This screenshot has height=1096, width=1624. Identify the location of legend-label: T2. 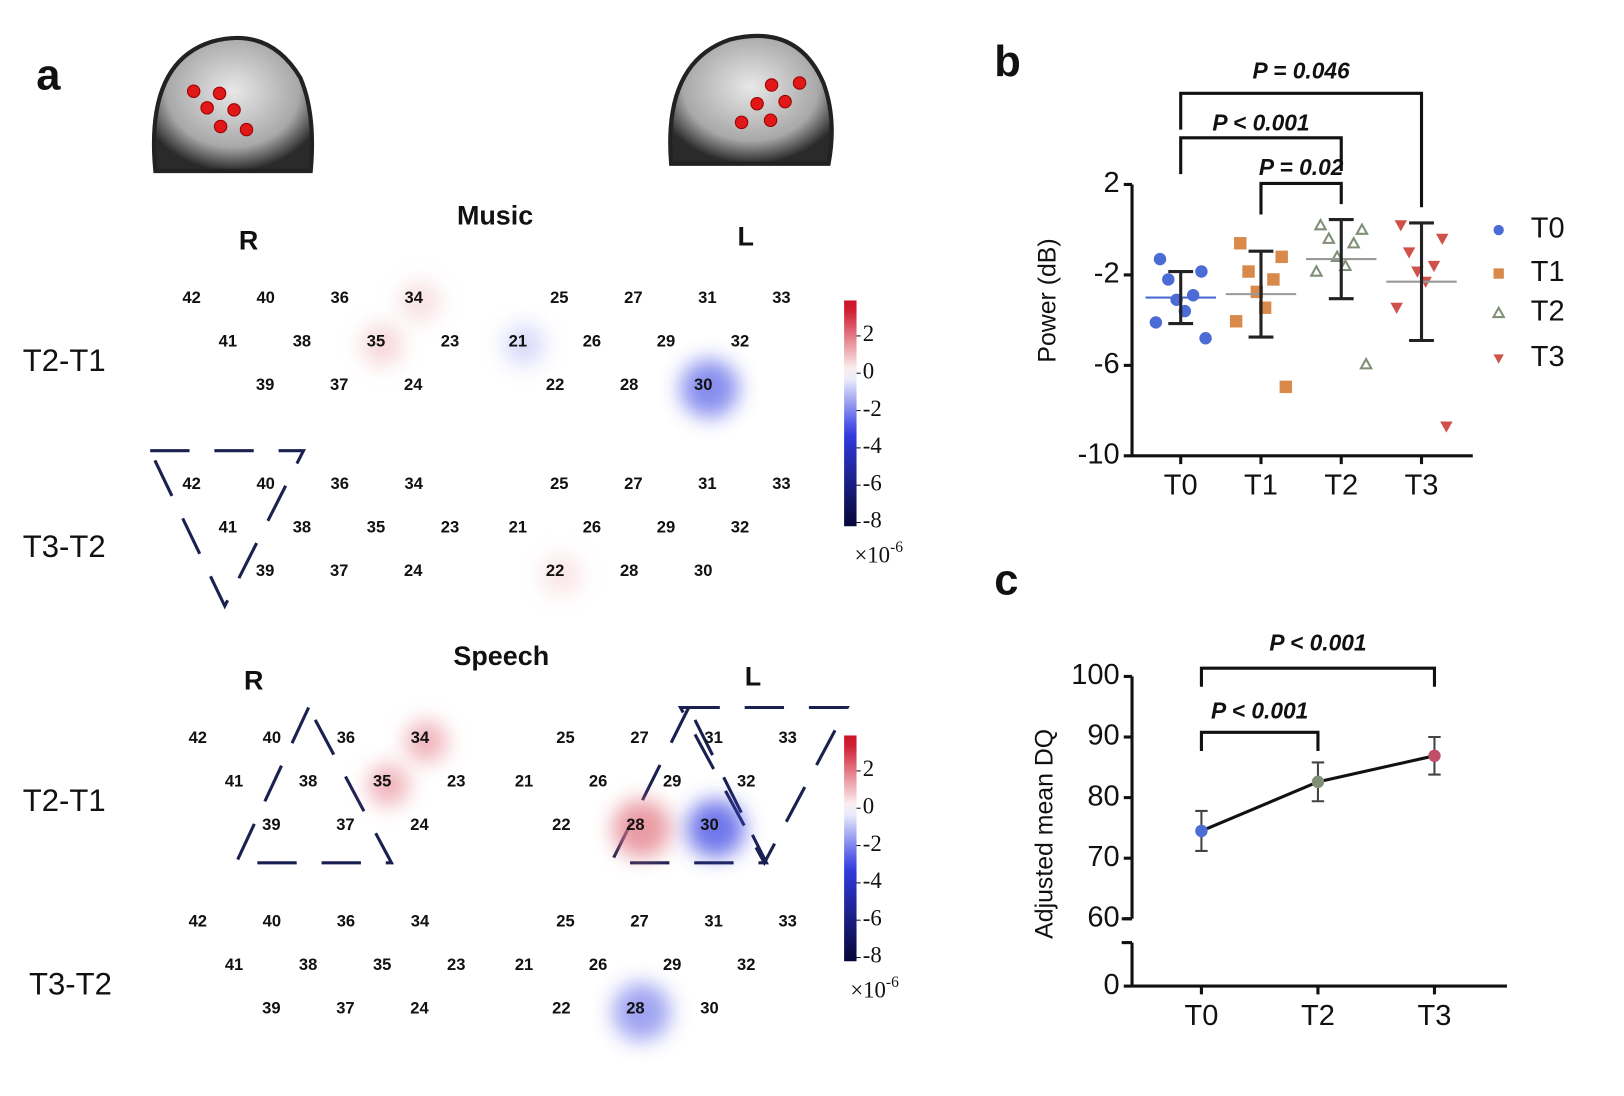
(1548, 312).